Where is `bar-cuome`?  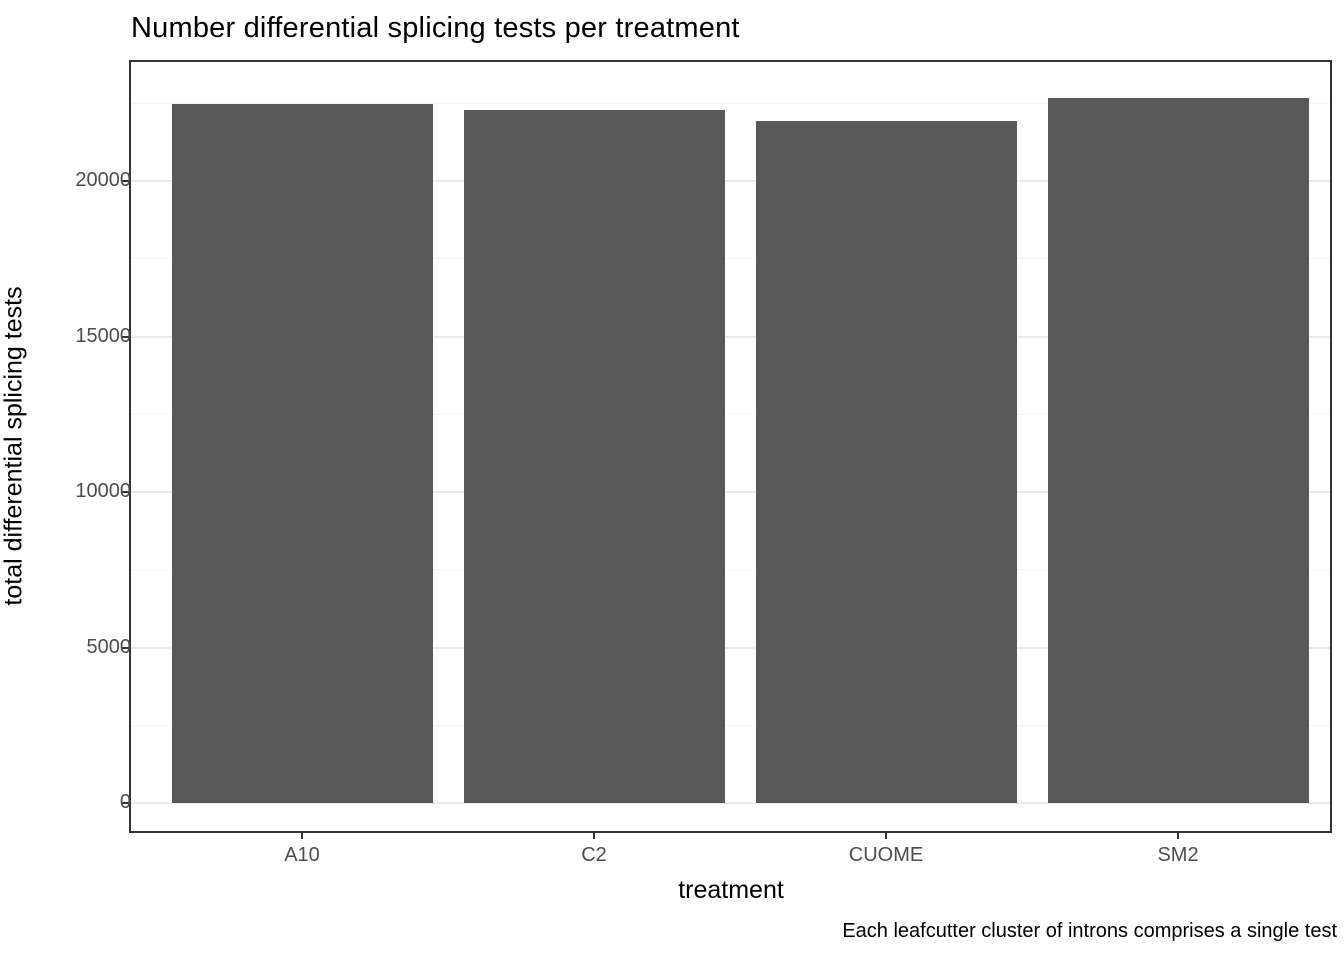 bar-cuome is located at coordinates (886, 462).